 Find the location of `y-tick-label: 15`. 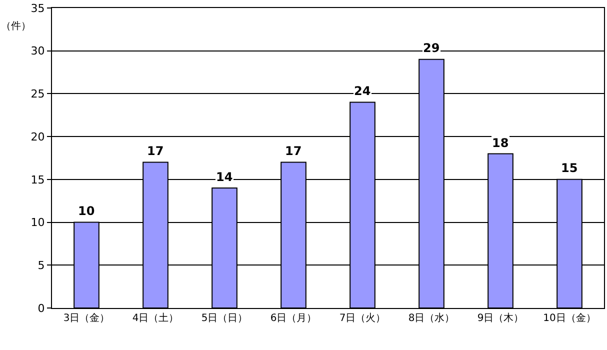

y-tick-label: 15 is located at coordinates (37, 179).